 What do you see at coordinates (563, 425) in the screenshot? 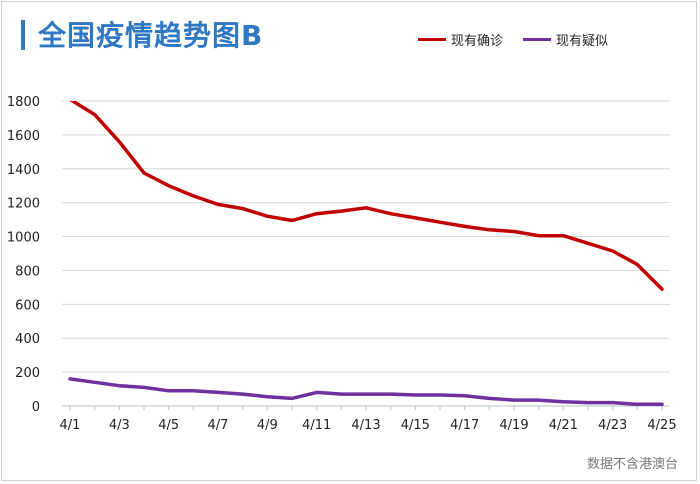
I see `x-tick-label: 4/21` at bounding box center [563, 425].